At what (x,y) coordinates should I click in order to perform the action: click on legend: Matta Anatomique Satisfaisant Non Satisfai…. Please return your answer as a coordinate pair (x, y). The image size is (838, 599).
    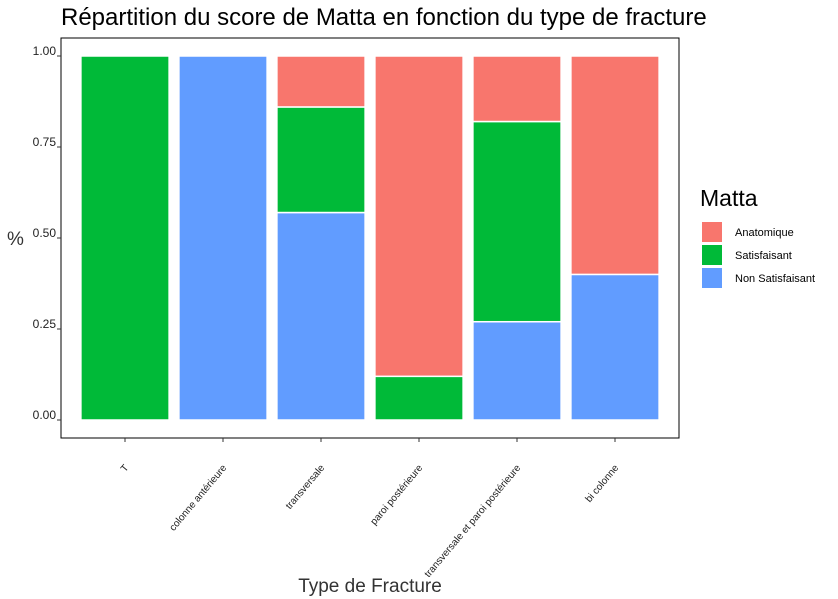
    Looking at the image, I should click on (757, 236).